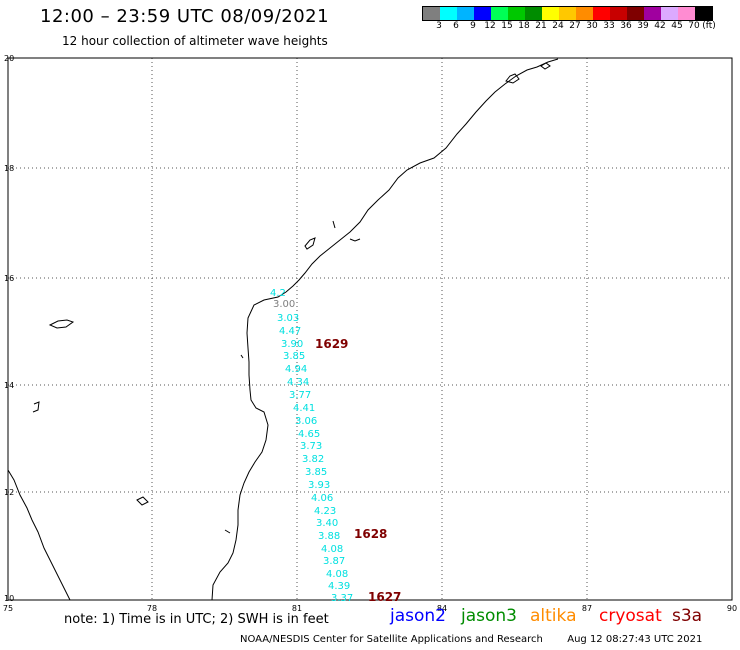 The width and height of the screenshot is (740, 650). Describe the element at coordinates (442, 608) in the screenshot. I see `x-tick-label: 84` at that location.